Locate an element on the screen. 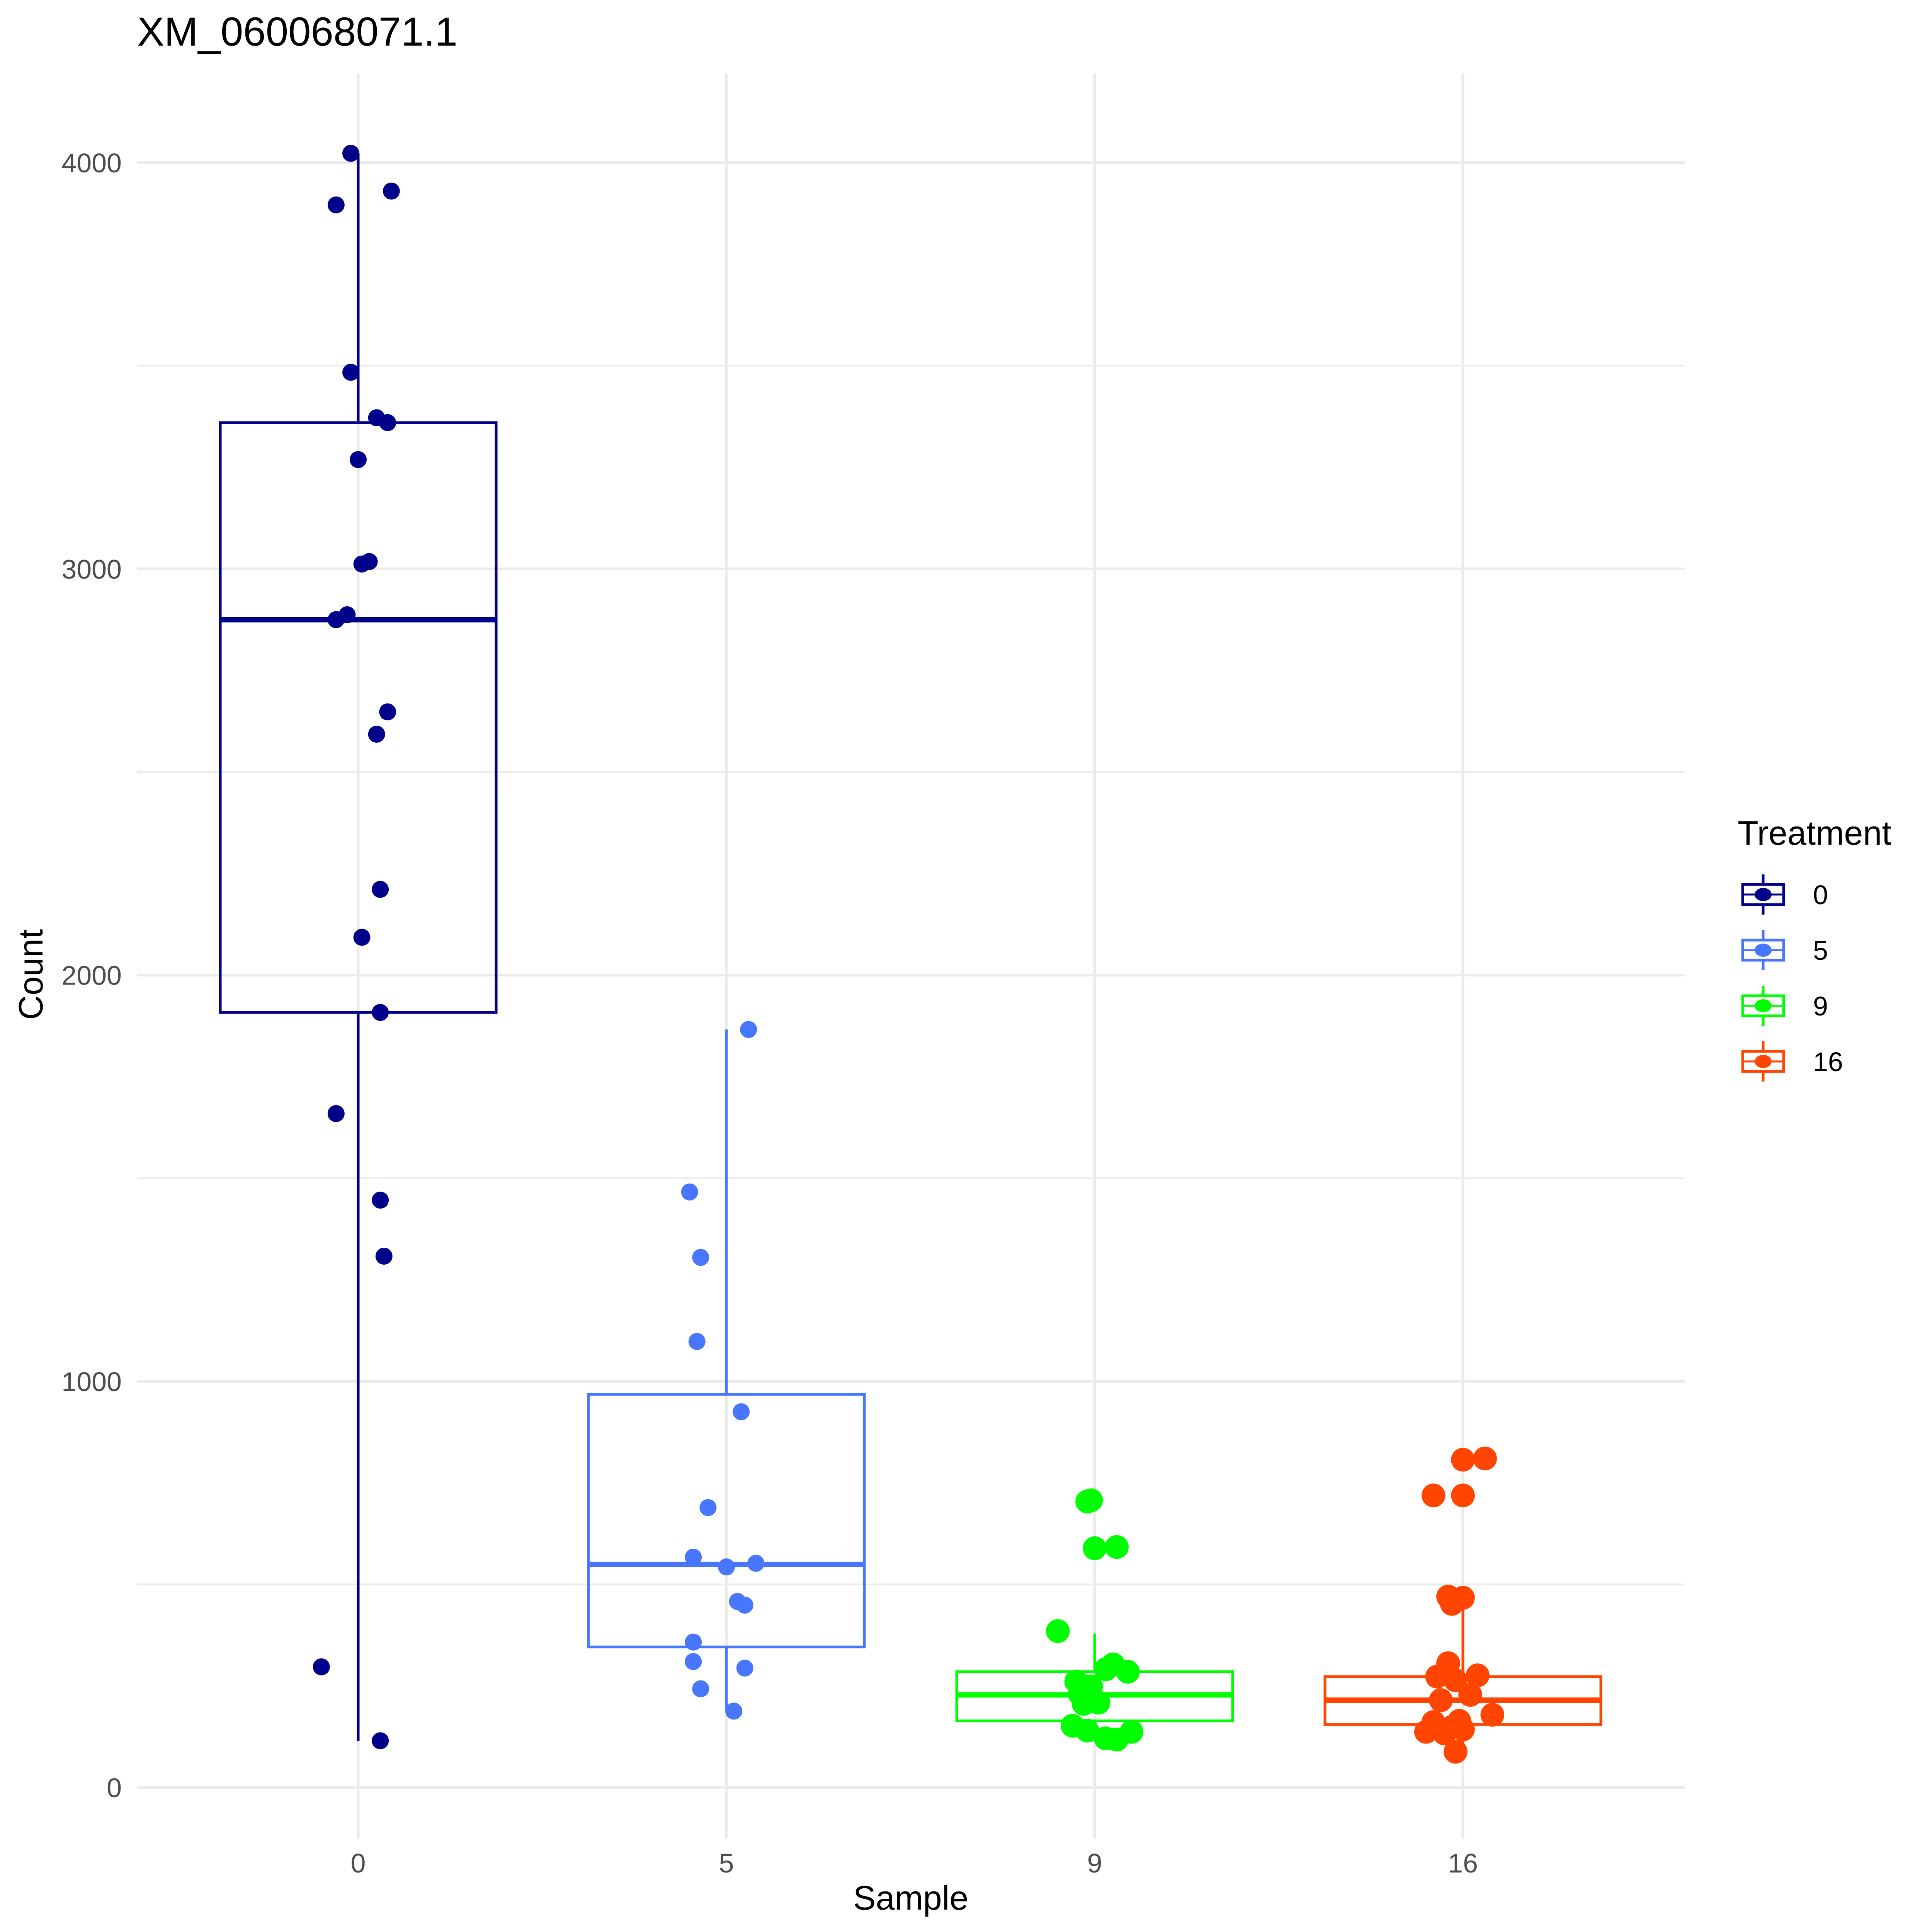 This screenshot has width=1932, height=1932. legend-label: 5 is located at coordinates (1821, 950).